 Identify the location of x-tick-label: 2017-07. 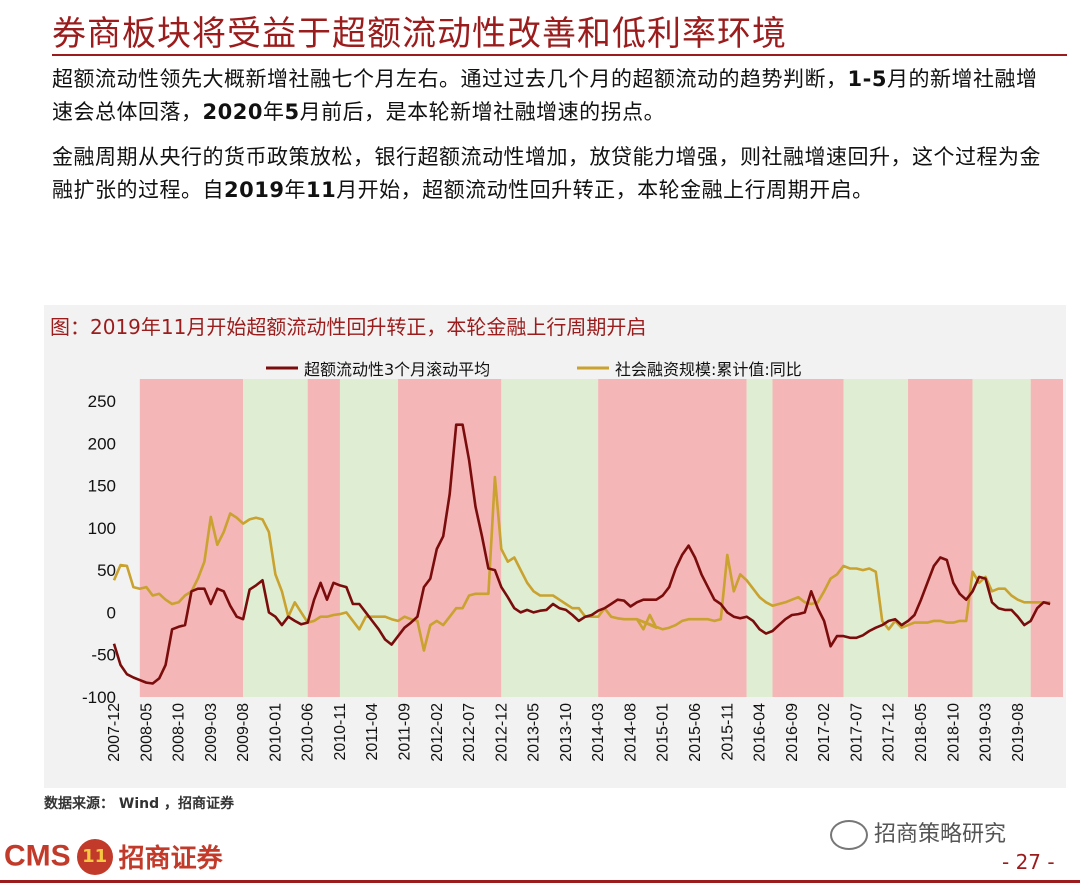
(856, 732).